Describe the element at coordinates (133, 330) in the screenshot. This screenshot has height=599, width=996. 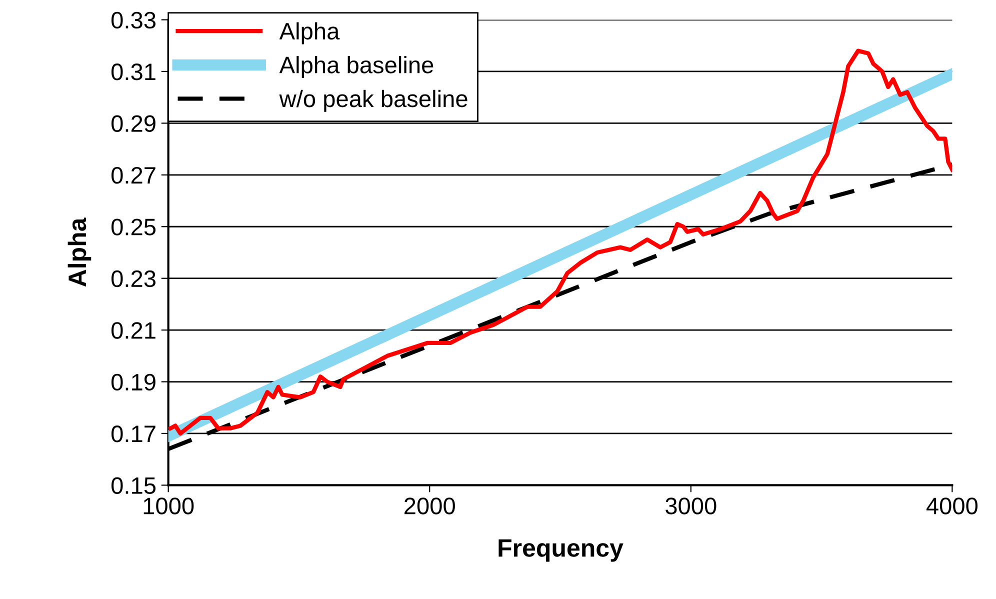
I see `y-tick-label: 0.21` at that location.